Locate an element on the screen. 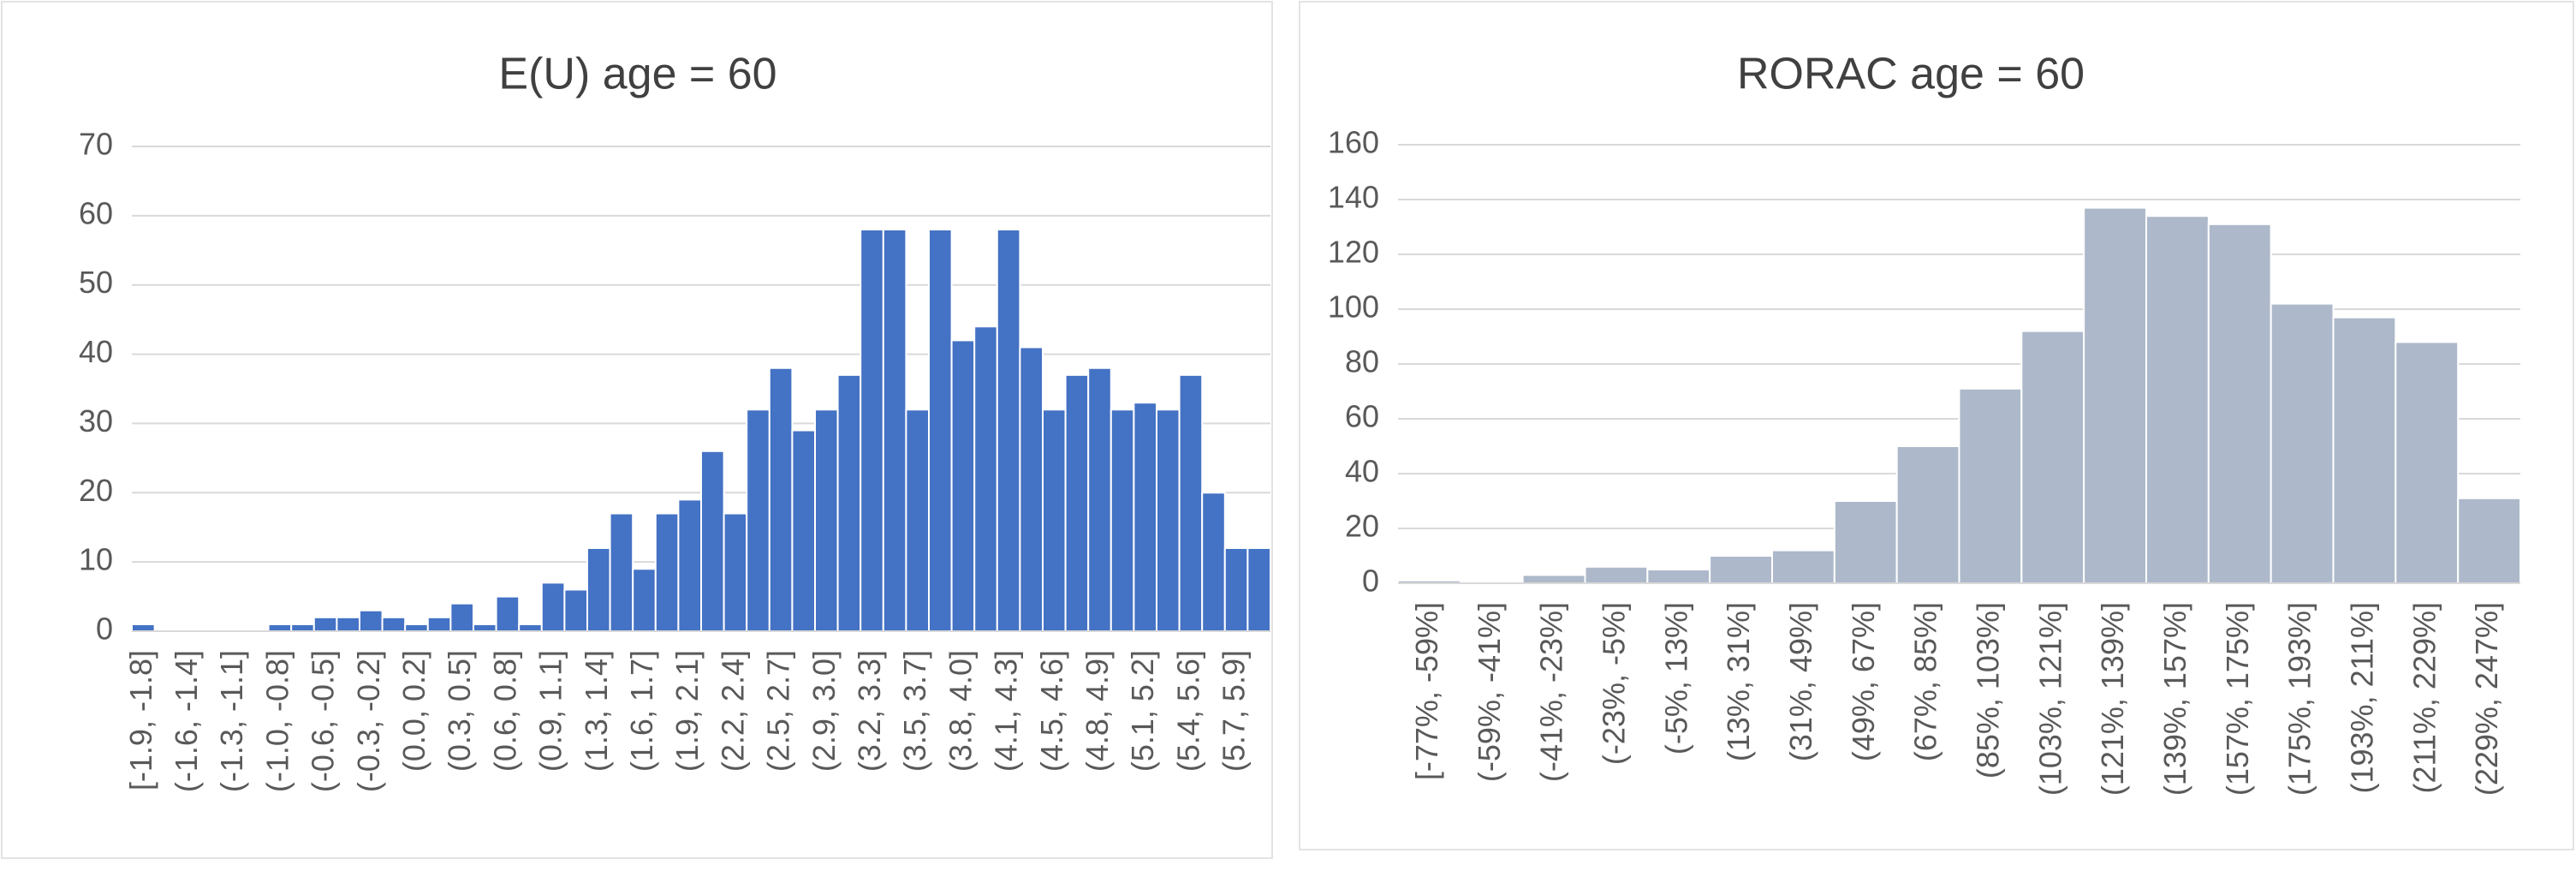  x-tick-label: (121%, 139%] is located at coordinates (2113, 699).